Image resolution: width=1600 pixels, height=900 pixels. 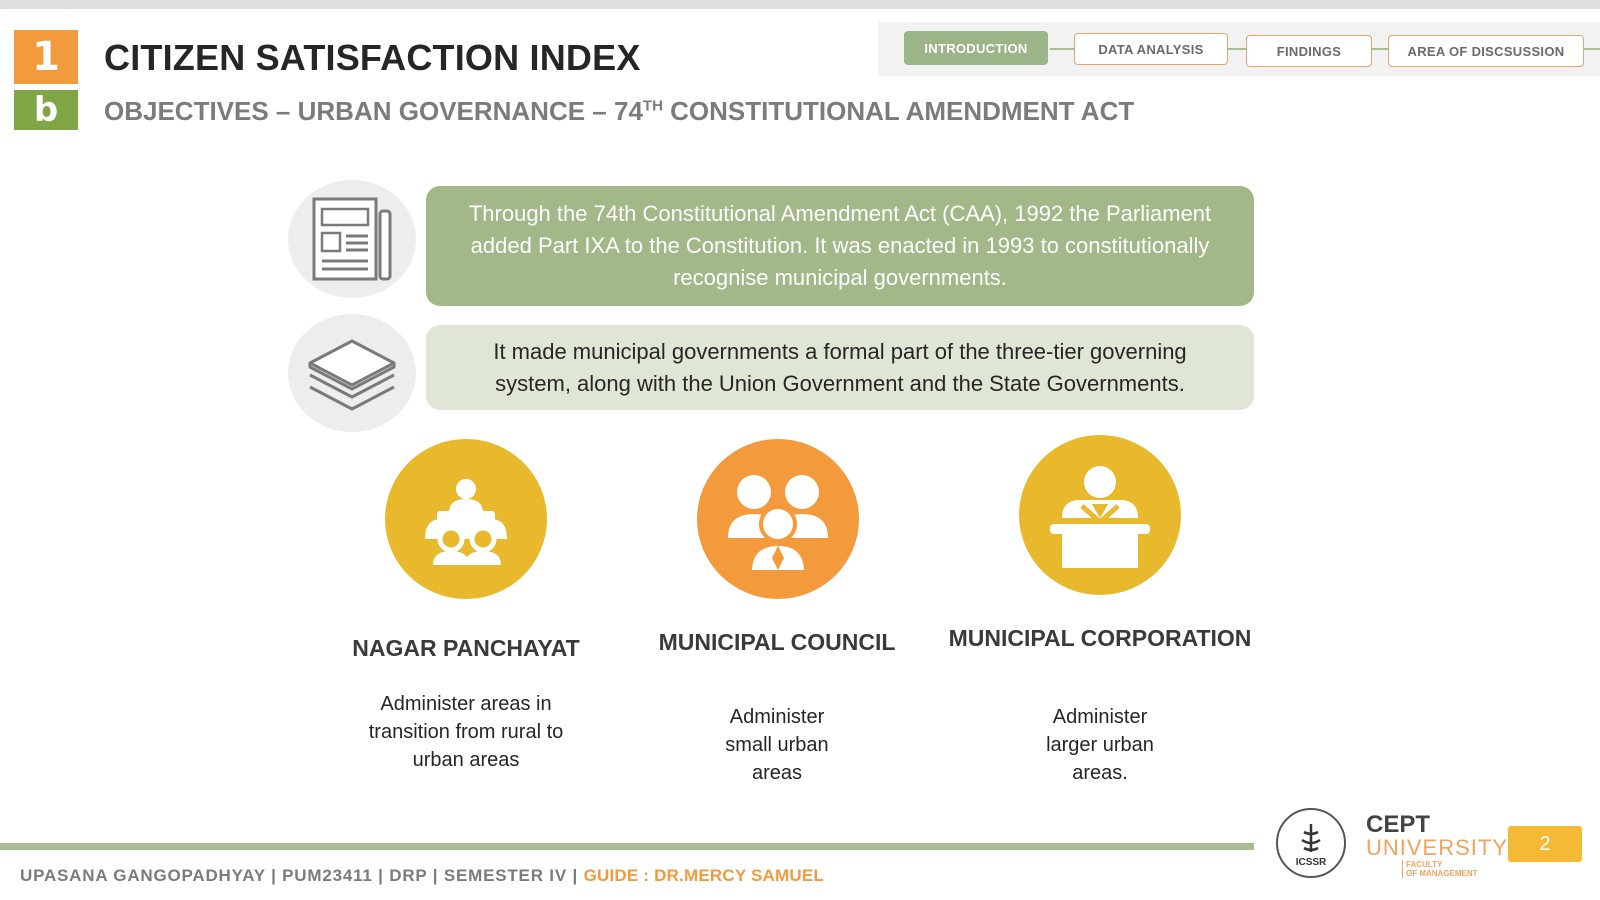 What do you see at coordinates (703, 875) in the screenshot?
I see `footer-guide: GUIDE : DR.MERCY SAMUEL` at bounding box center [703, 875].